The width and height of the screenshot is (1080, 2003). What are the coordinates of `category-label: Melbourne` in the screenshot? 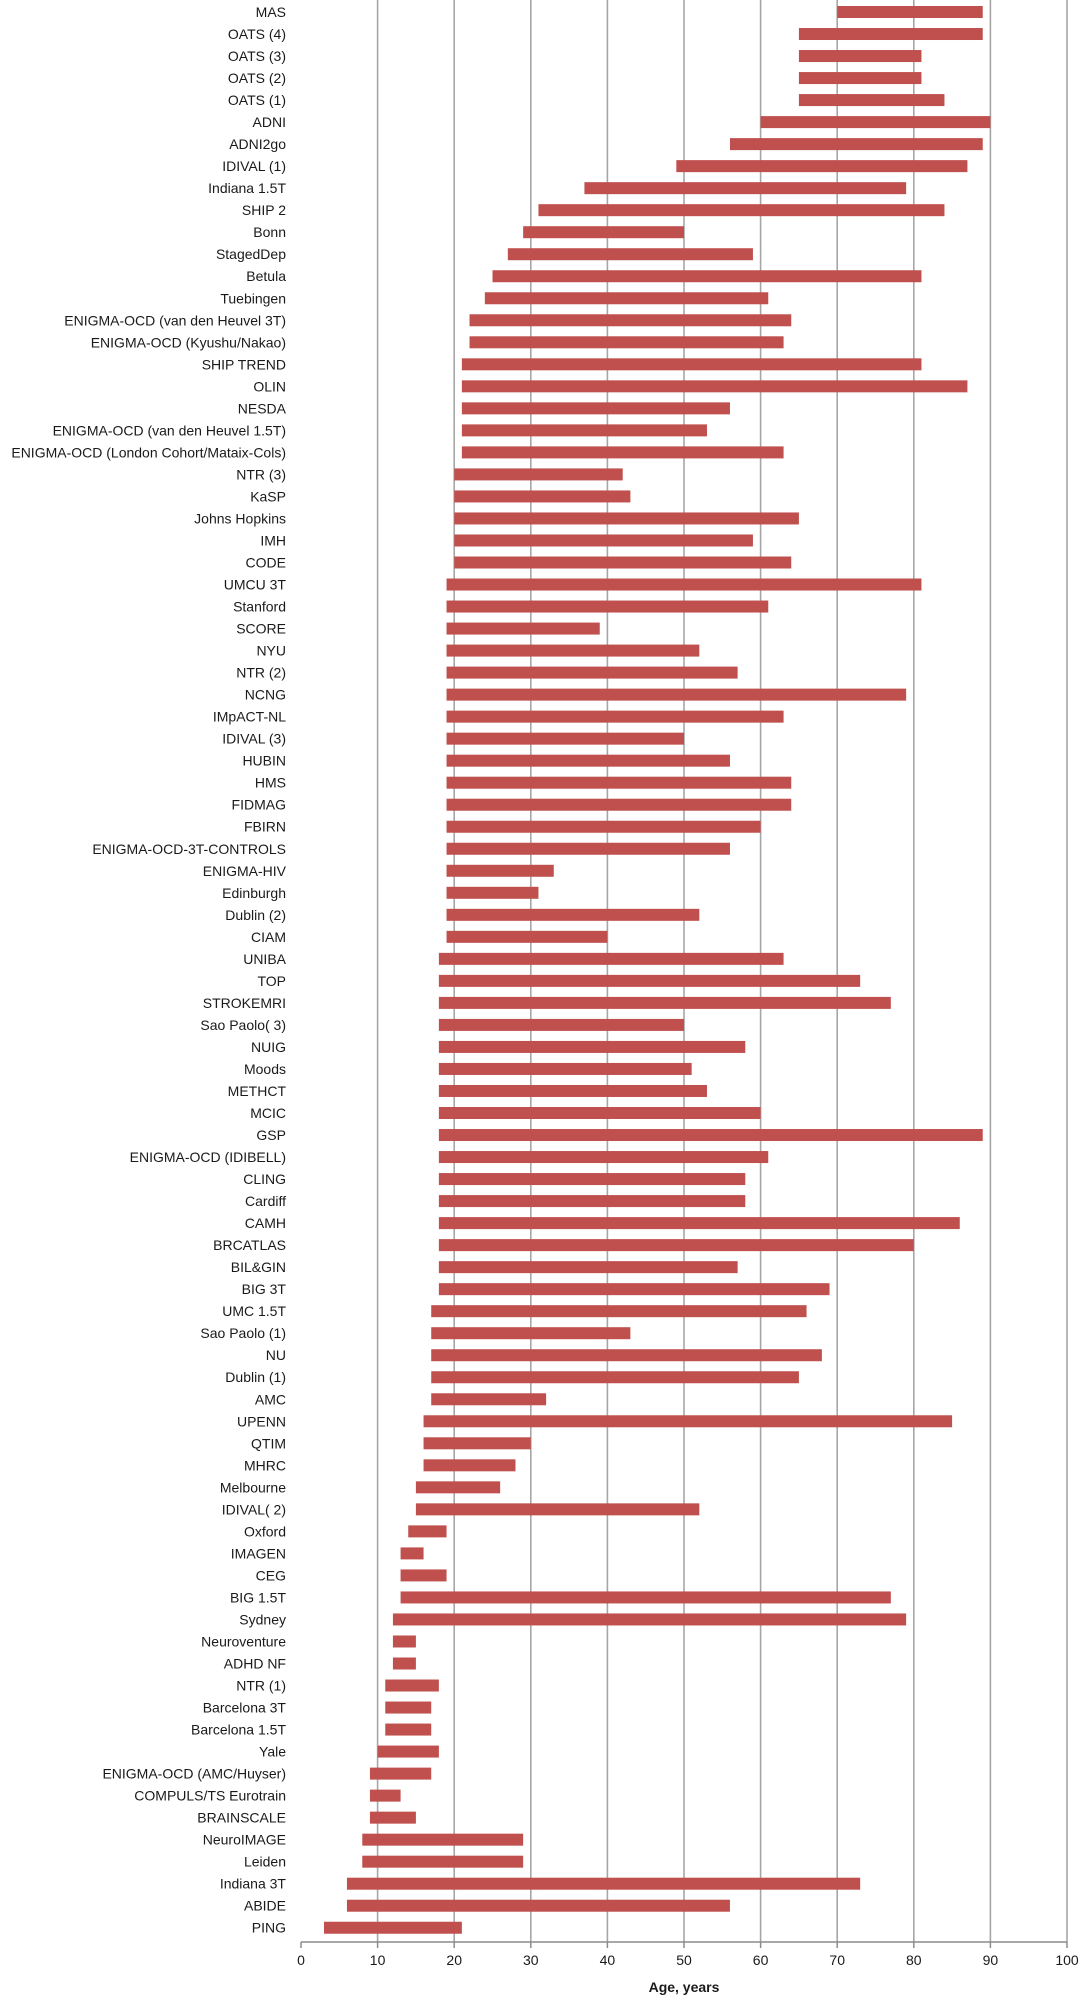 It's located at (253, 1487).